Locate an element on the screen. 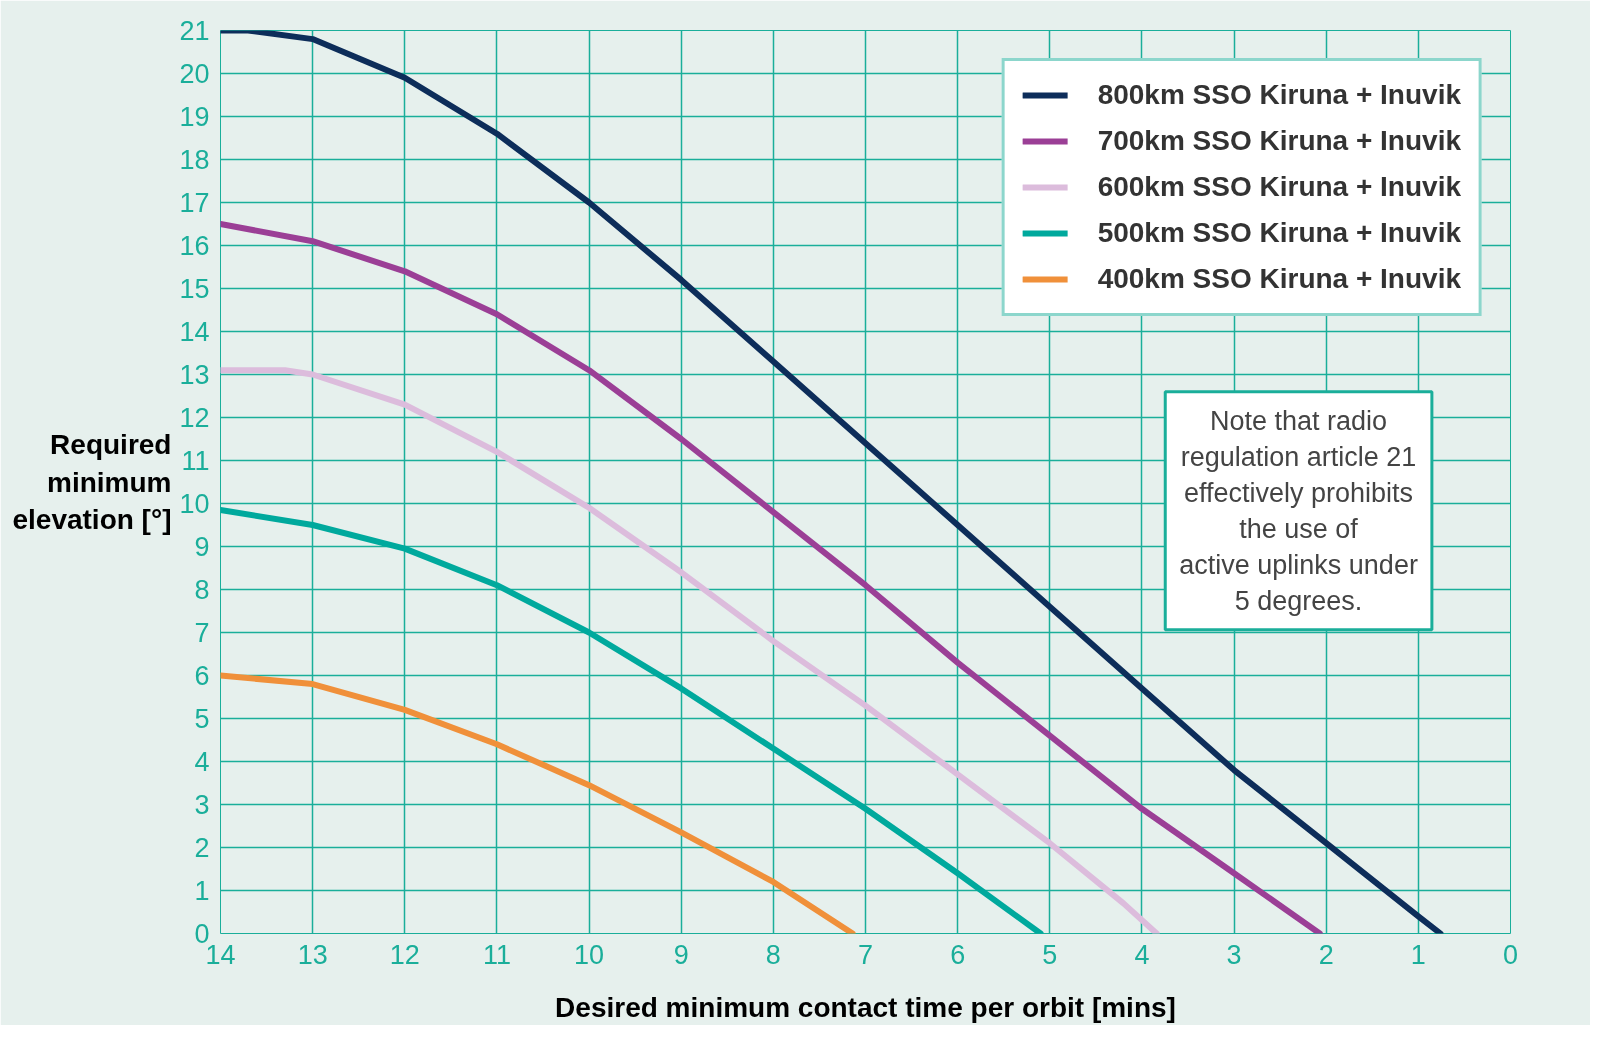 This screenshot has height=1041, width=1608. x-axis-title: Desired minimum contact time per orbit [mins] is located at coordinates (865, 1007).